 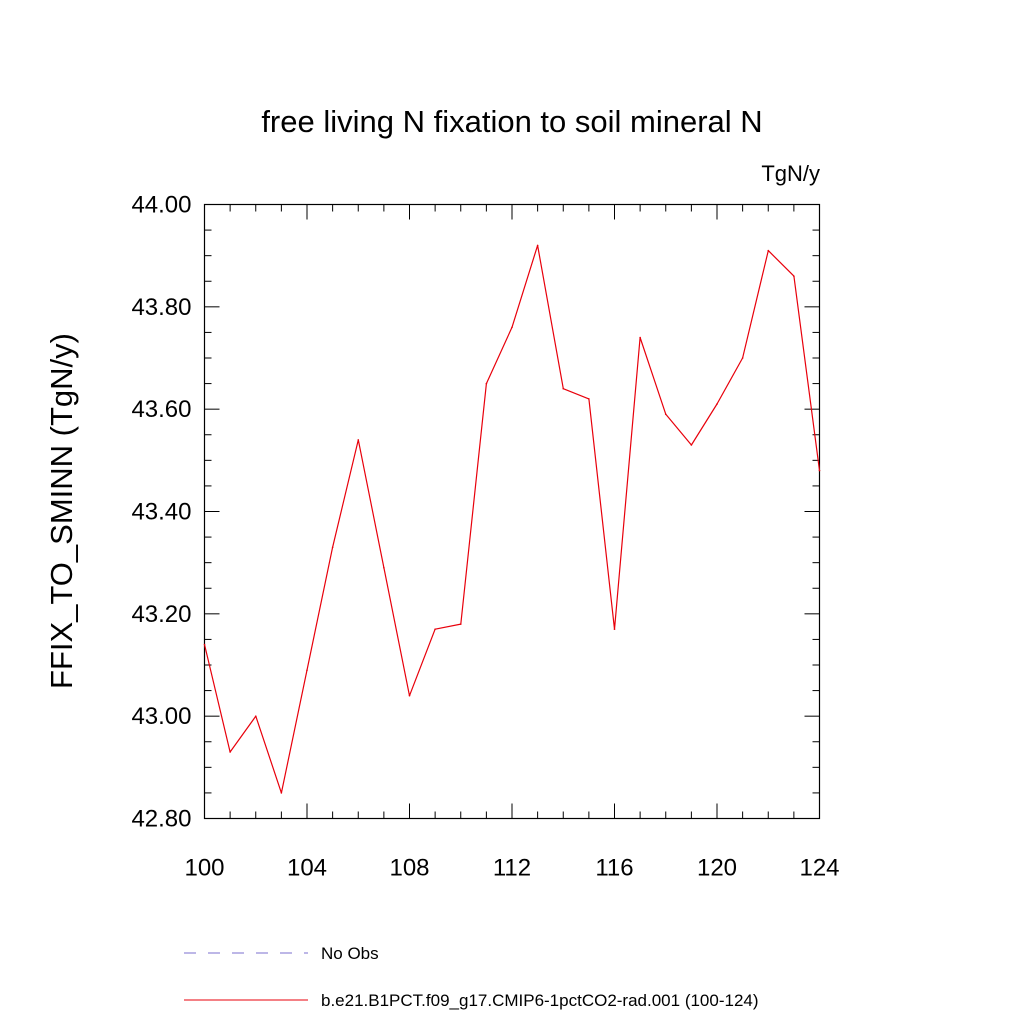 I want to click on y-tick-label: 43.80, so click(x=161, y=307).